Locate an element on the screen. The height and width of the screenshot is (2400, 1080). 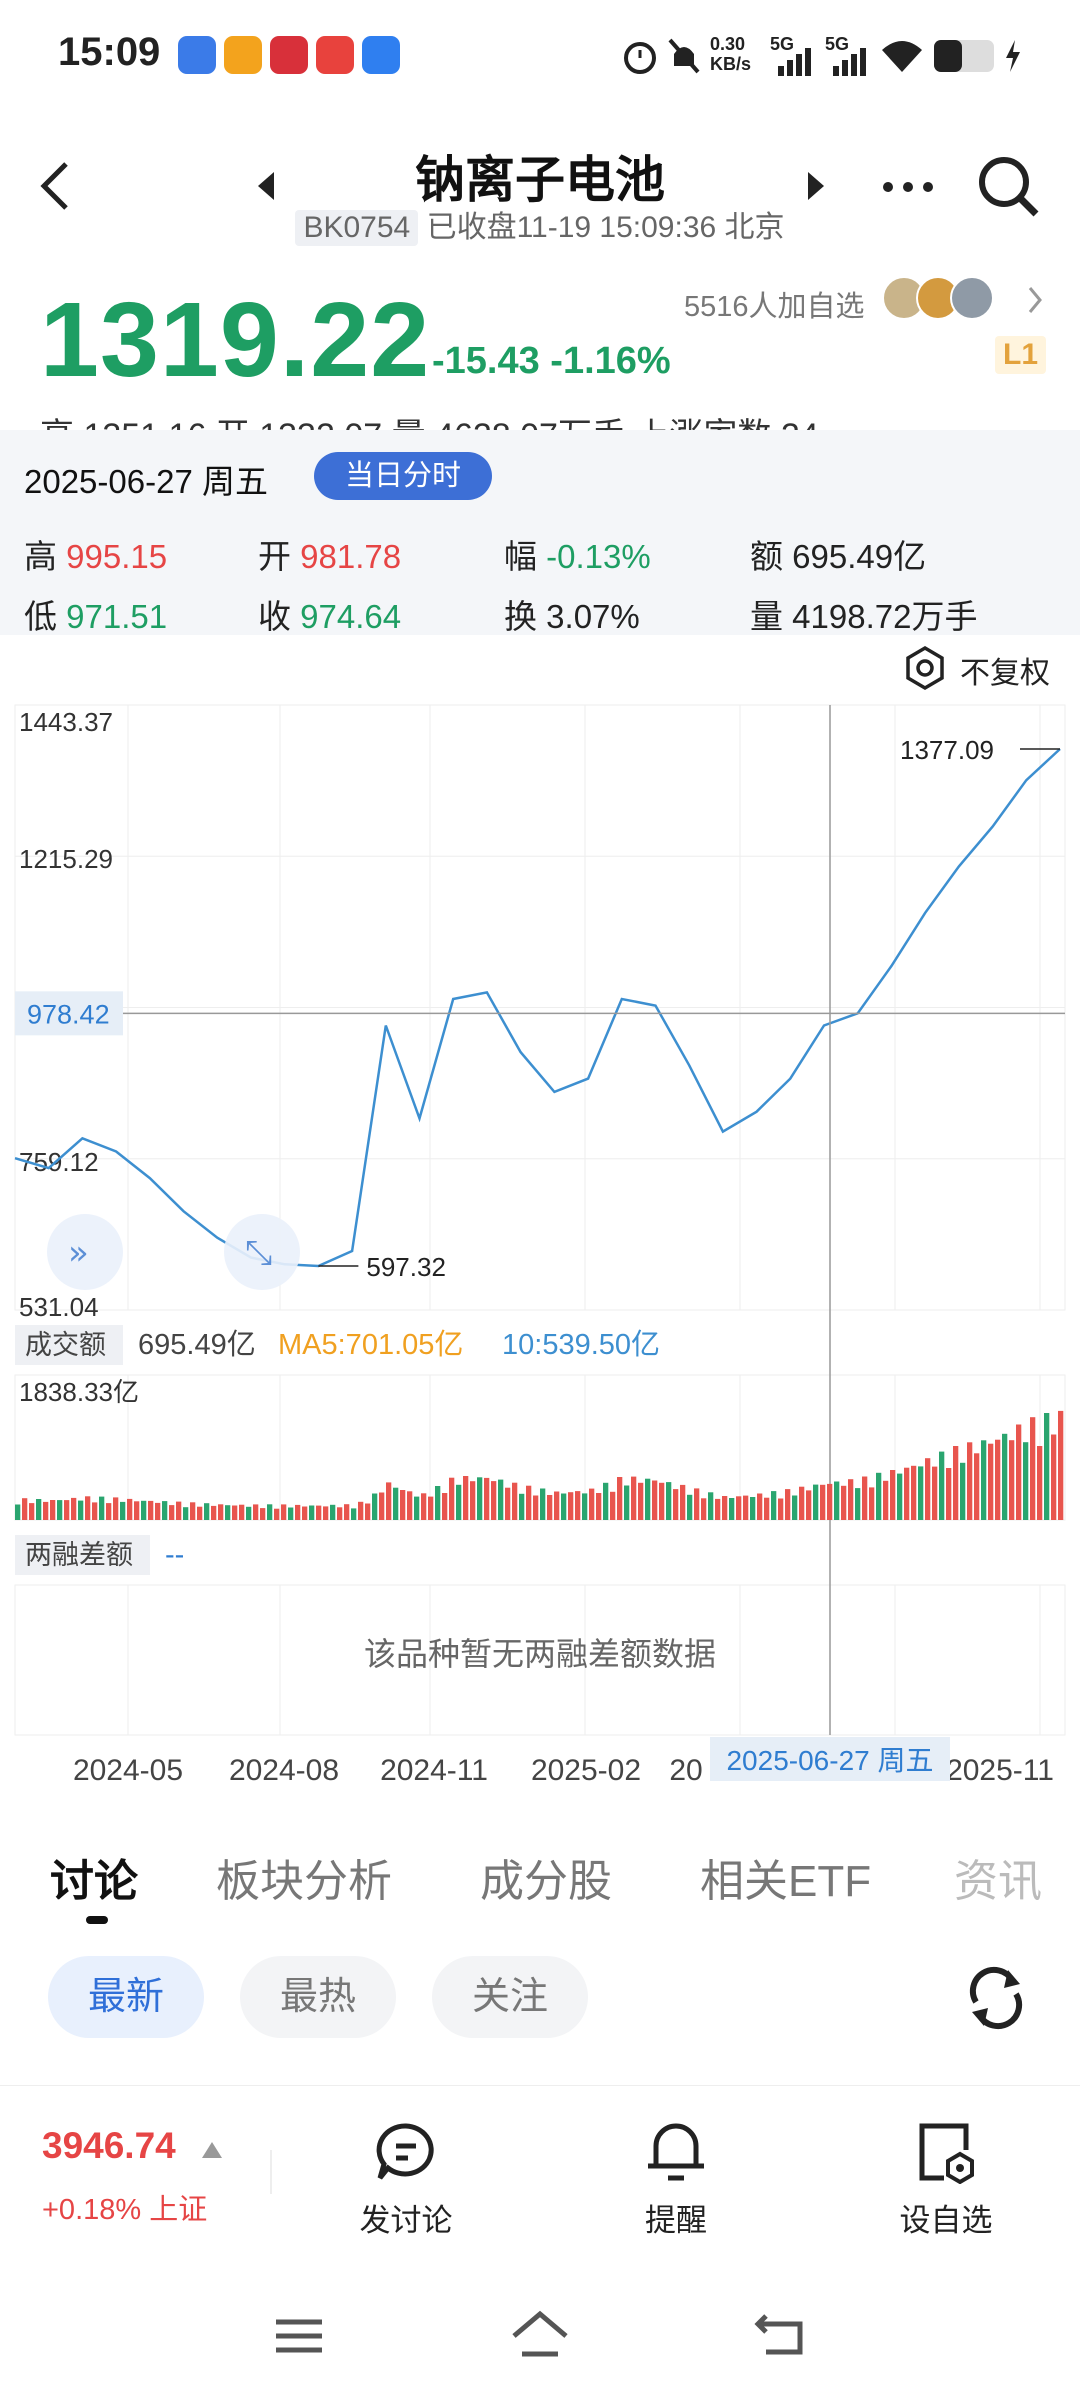
add-watchlist-button: 设自选 is located at coordinates (946, 2220).